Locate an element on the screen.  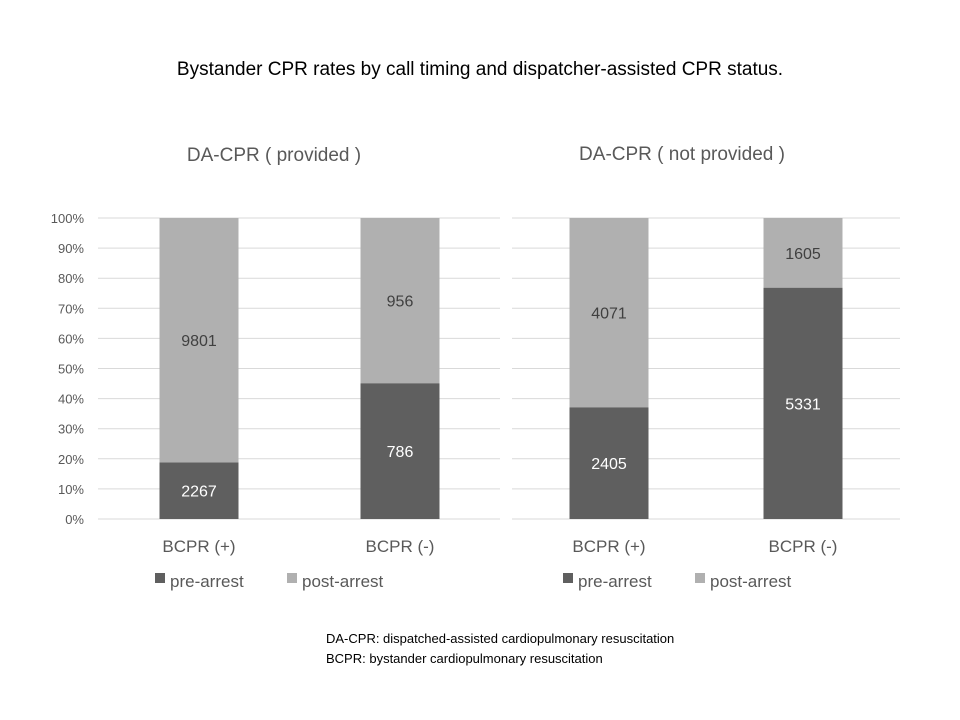
y-tick-label: 80% is located at coordinates (71, 278).